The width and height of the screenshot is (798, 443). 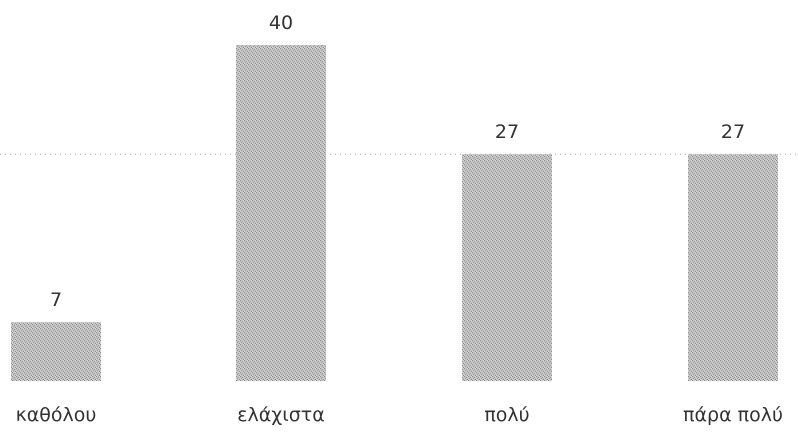 What do you see at coordinates (56, 415) in the screenshot?
I see `category-label-0: καθόλου` at bounding box center [56, 415].